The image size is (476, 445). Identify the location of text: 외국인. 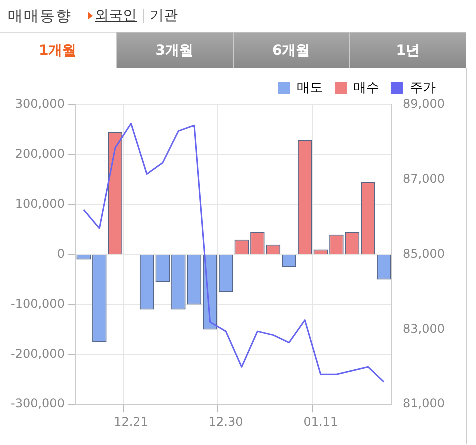
(116, 16).